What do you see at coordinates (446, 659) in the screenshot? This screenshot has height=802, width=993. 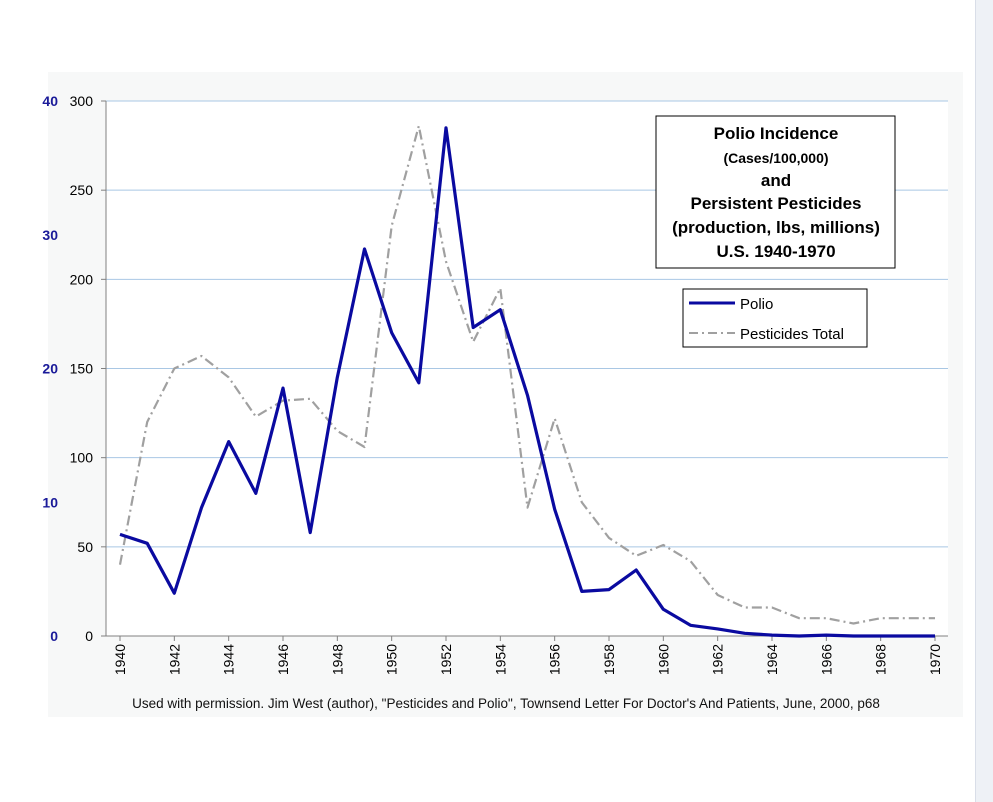 I see `x-tick-label: 1952` at bounding box center [446, 659].